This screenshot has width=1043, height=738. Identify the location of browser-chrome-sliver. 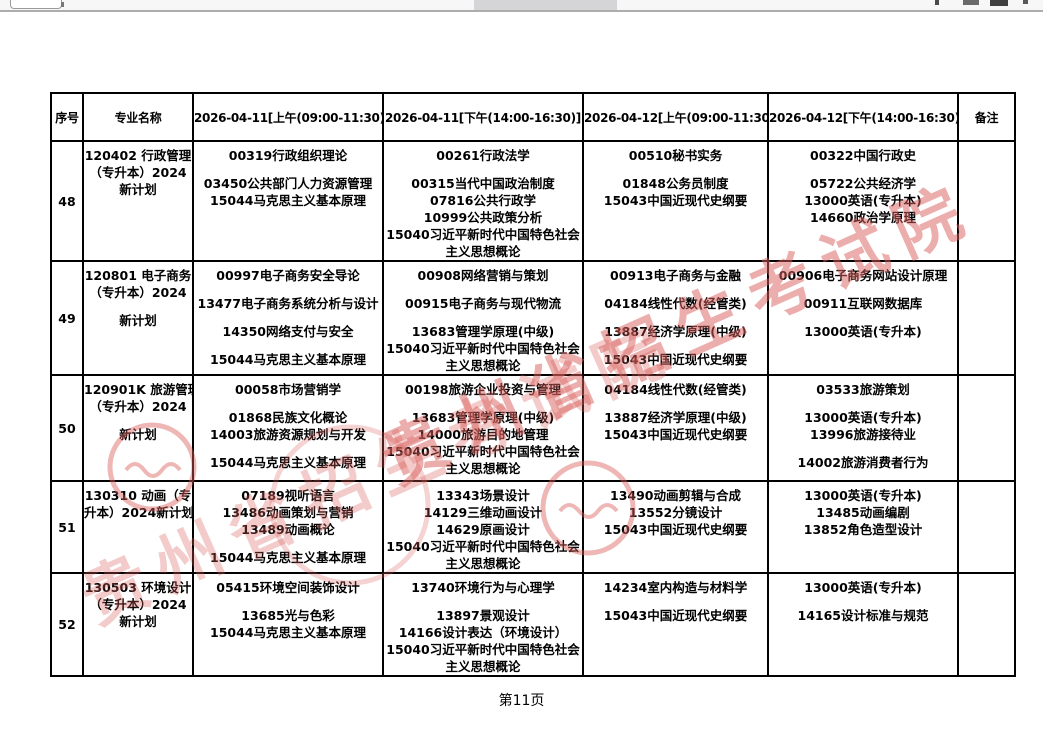
(521, 6).